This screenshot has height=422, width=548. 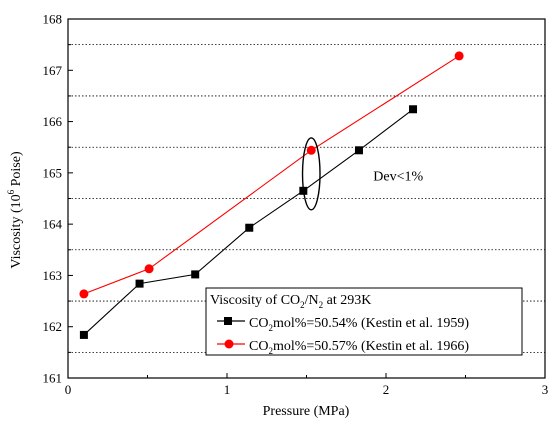 What do you see at coordinates (398, 177) in the screenshot?
I see `deviation-annotation: Dev<1%` at bounding box center [398, 177].